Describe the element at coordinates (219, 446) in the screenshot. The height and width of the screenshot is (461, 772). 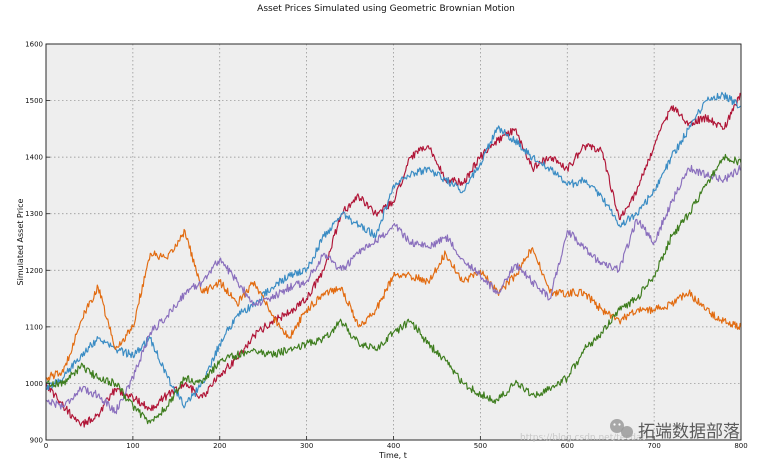
I see `x-tick-label: 200` at that location.